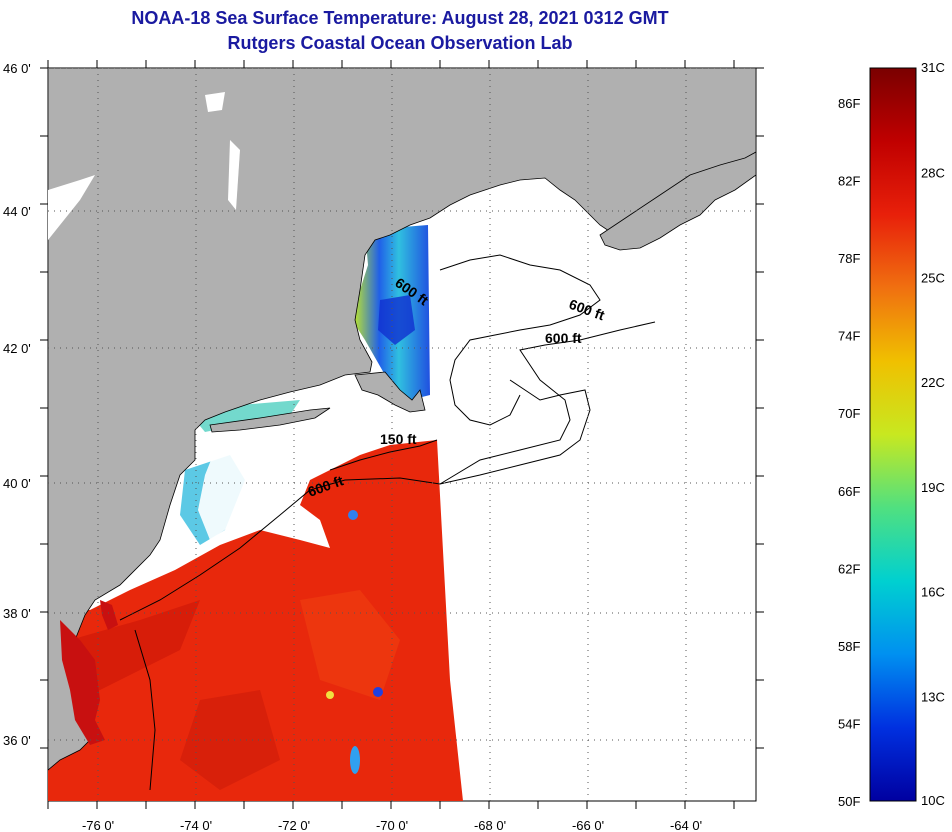 This screenshot has height=832, width=952. I want to click on nova-scotia, so click(677, 201).